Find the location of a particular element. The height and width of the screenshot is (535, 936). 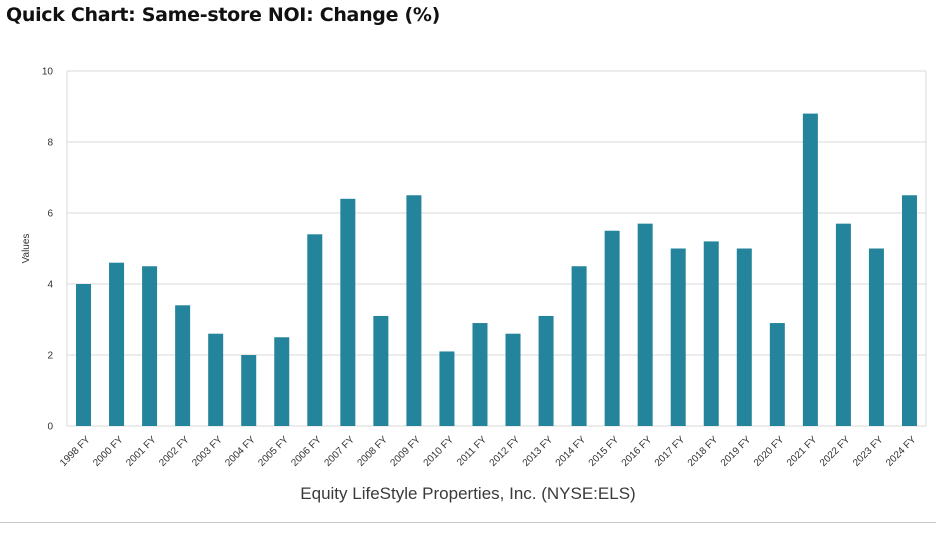

x-tick-label: 2000 FY is located at coordinates (108, 451).